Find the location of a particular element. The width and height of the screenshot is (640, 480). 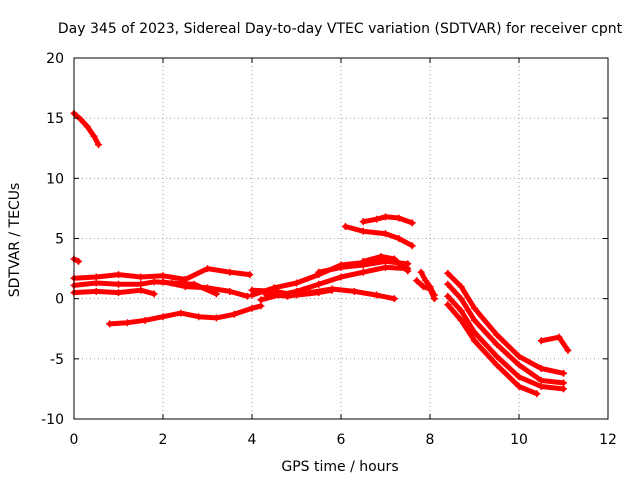

series-trace-m is located at coordinates (385, 264).